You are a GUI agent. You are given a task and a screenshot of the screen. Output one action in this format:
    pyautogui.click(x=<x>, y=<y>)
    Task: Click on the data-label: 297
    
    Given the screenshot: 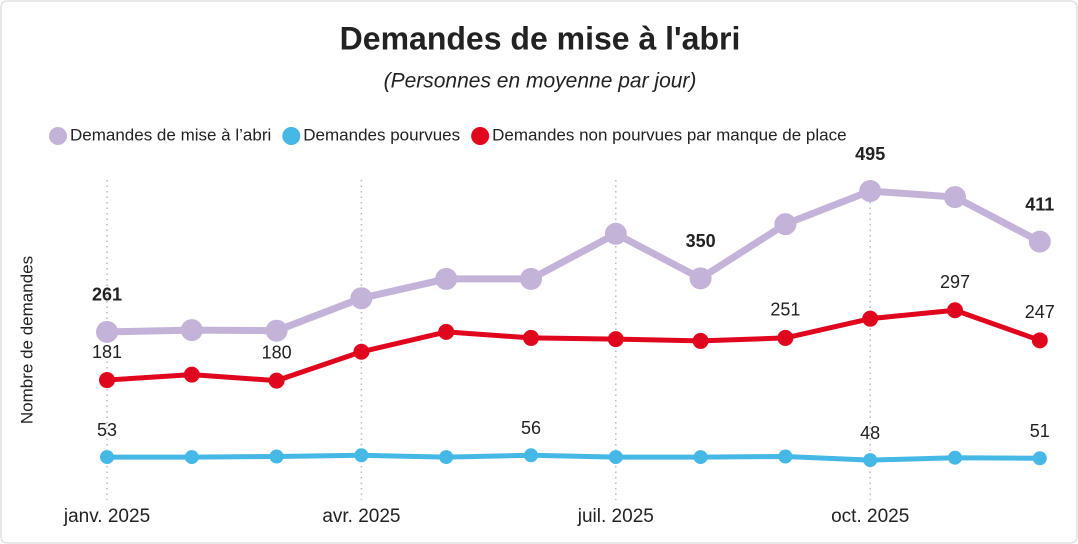 What is the action you would take?
    pyautogui.click(x=955, y=282)
    